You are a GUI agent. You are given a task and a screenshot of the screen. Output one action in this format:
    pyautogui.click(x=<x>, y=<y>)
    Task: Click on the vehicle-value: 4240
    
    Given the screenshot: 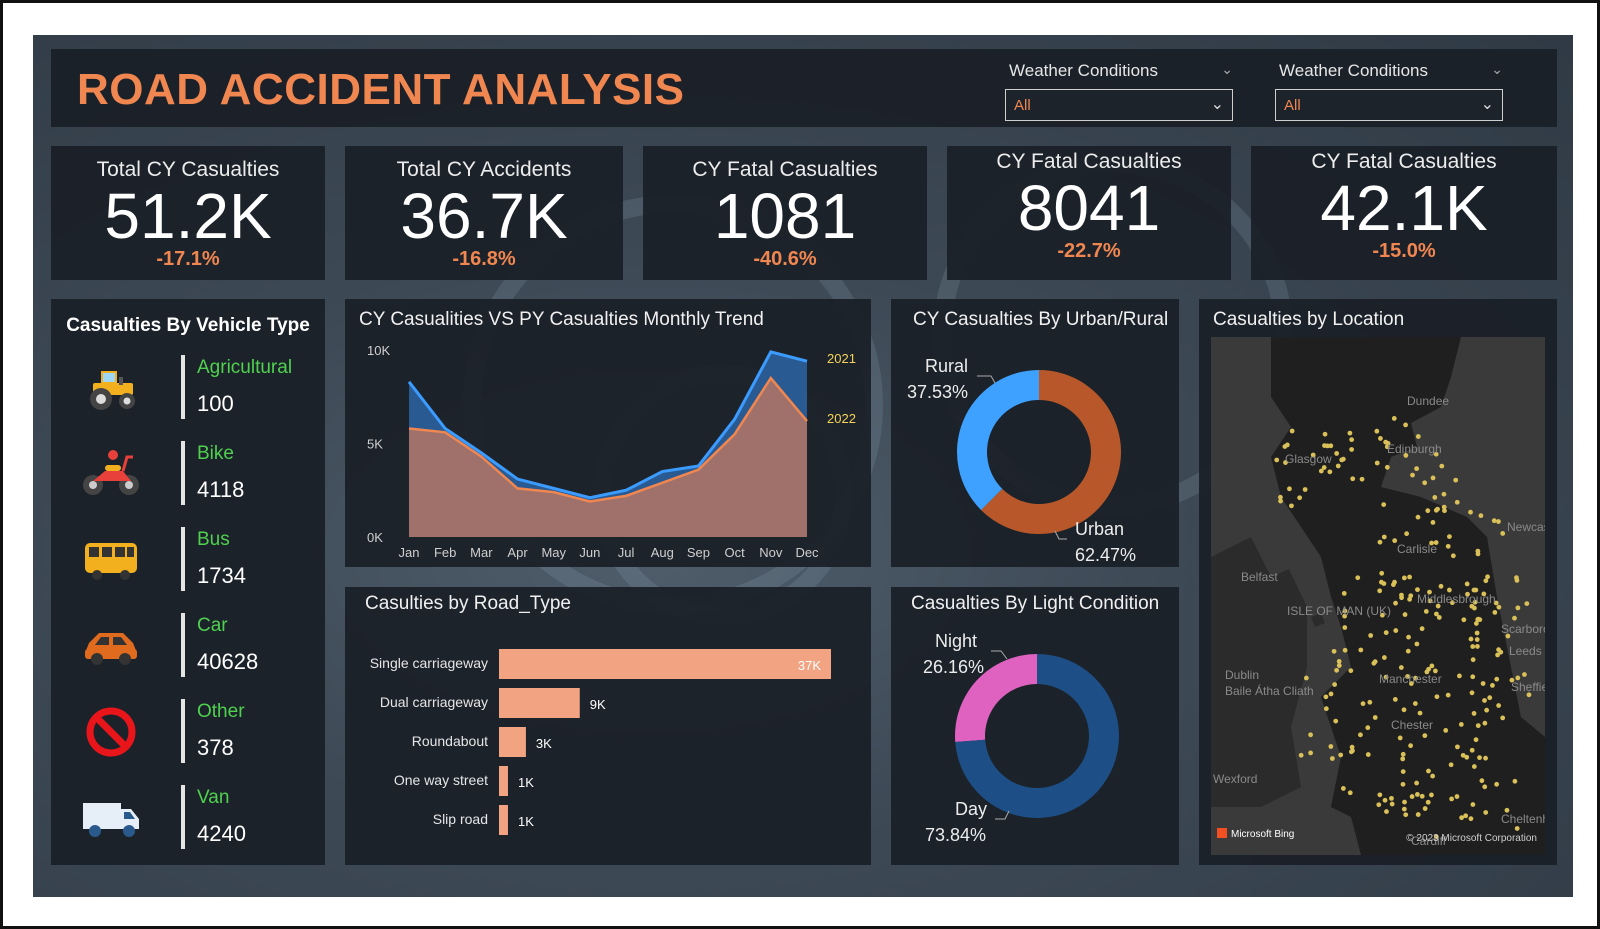 What is the action you would take?
    pyautogui.click(x=221, y=833)
    